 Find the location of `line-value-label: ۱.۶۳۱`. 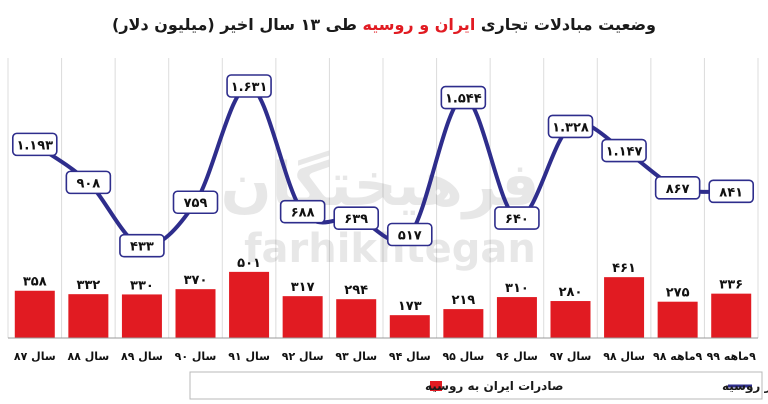

line-value-label: ۱.۶۳۱ is located at coordinates (249, 87).